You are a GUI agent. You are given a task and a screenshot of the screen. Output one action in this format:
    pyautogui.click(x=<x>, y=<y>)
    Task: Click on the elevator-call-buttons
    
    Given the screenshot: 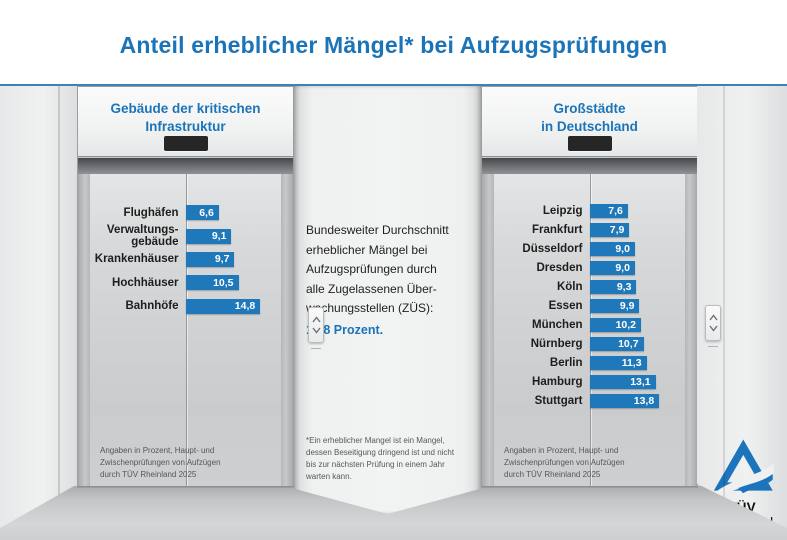 What is the action you would take?
    pyautogui.click(x=316, y=328)
    